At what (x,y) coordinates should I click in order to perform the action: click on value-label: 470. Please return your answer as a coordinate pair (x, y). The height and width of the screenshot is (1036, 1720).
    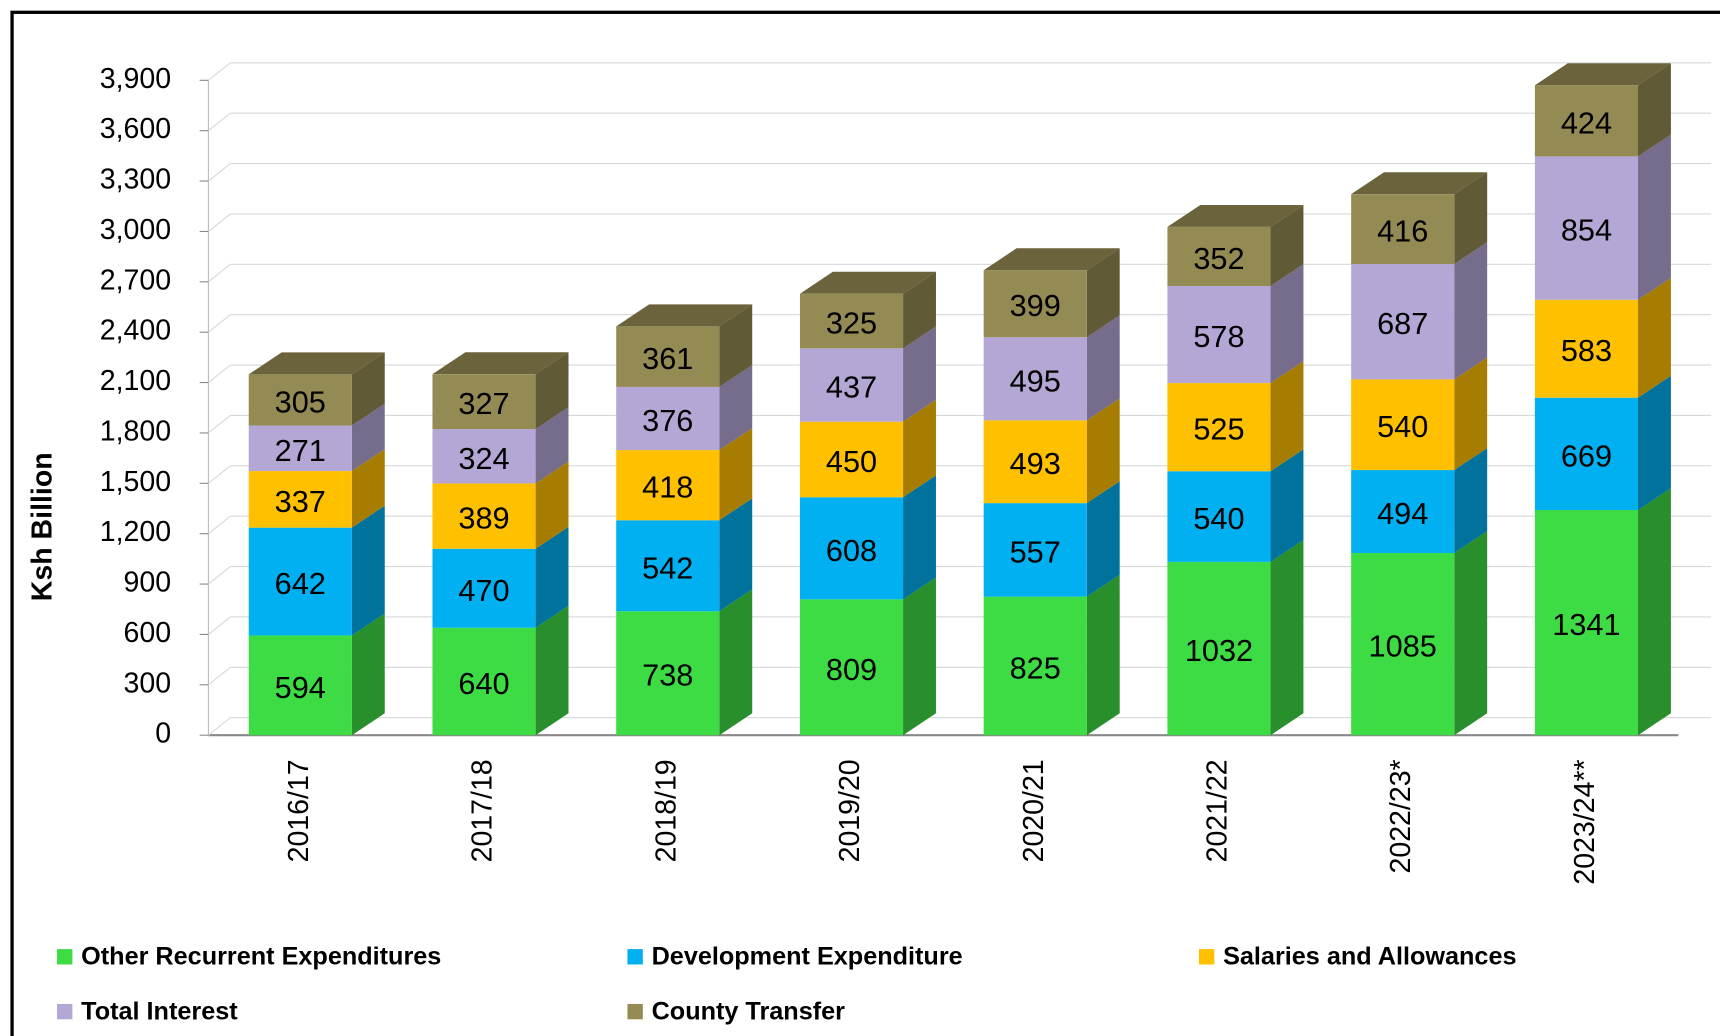
    Looking at the image, I should click on (483, 590).